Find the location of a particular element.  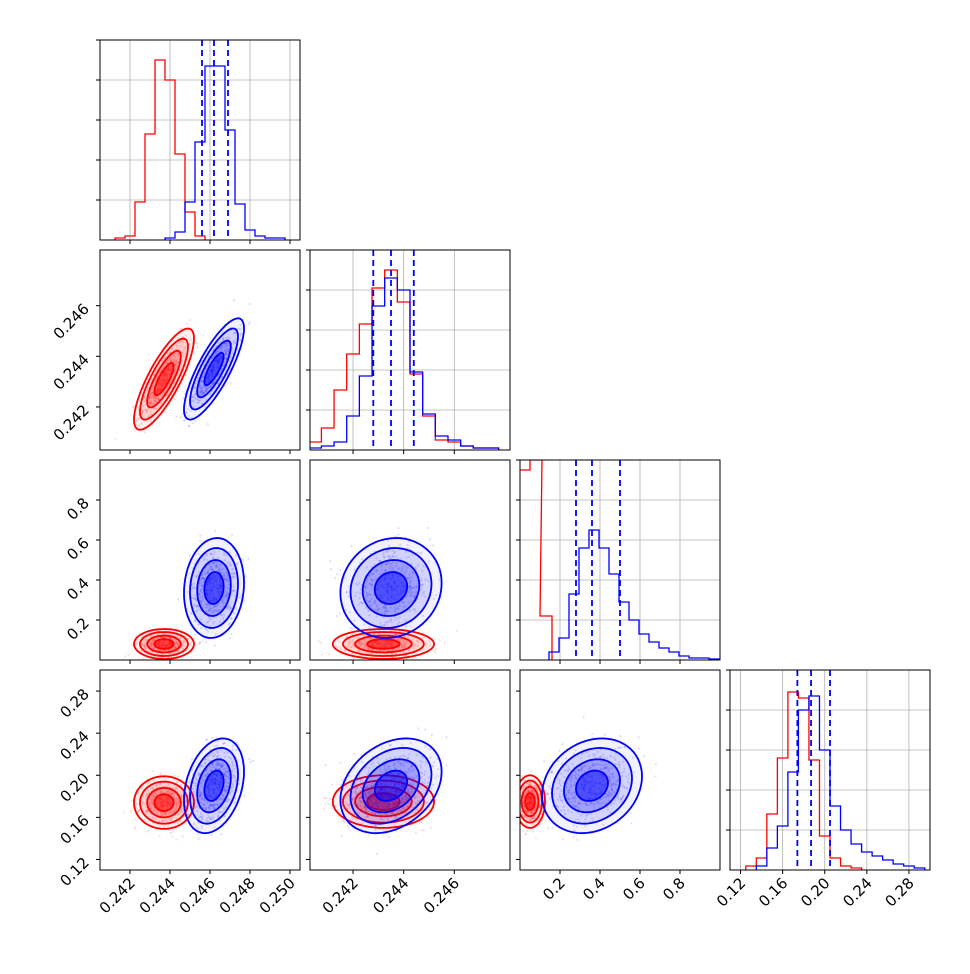

panel-scatter-r2c0 is located at coordinates (186, 596).